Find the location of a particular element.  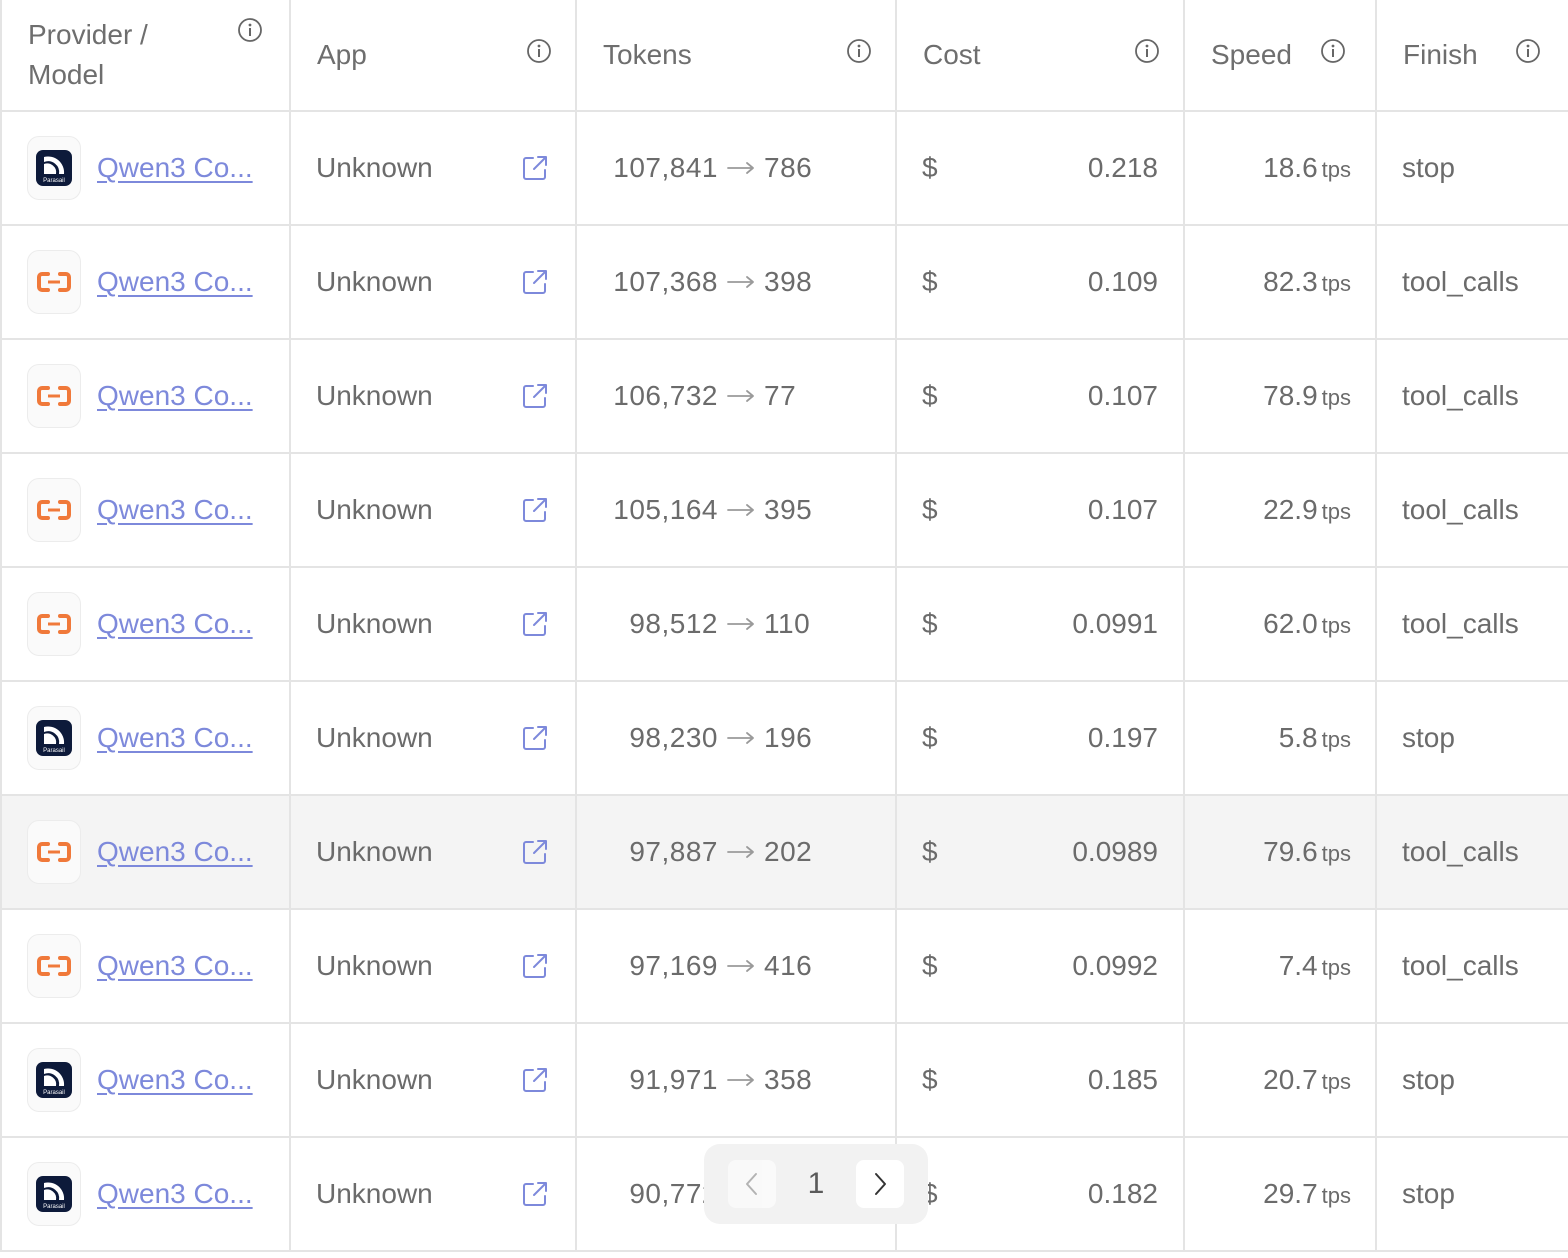

header-provider-model: Provider / Model is located at coordinates (145, 56).